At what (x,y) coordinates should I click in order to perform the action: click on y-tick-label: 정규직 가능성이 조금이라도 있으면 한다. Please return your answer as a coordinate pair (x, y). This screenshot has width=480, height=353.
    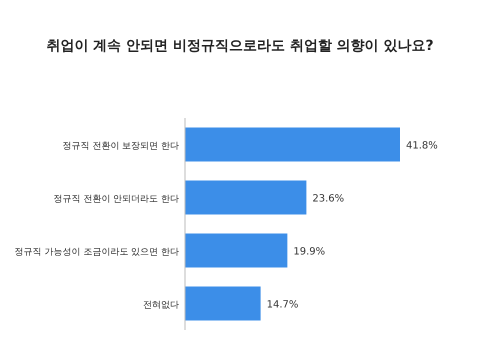
    Looking at the image, I should click on (96, 253).